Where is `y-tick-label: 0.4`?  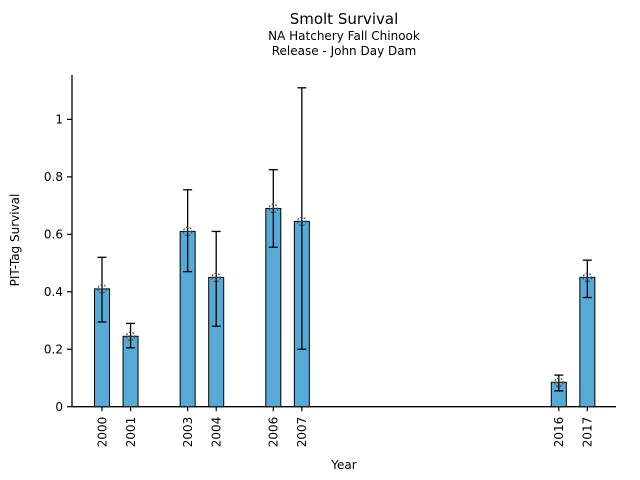 y-tick-label: 0.4 is located at coordinates (53, 292).